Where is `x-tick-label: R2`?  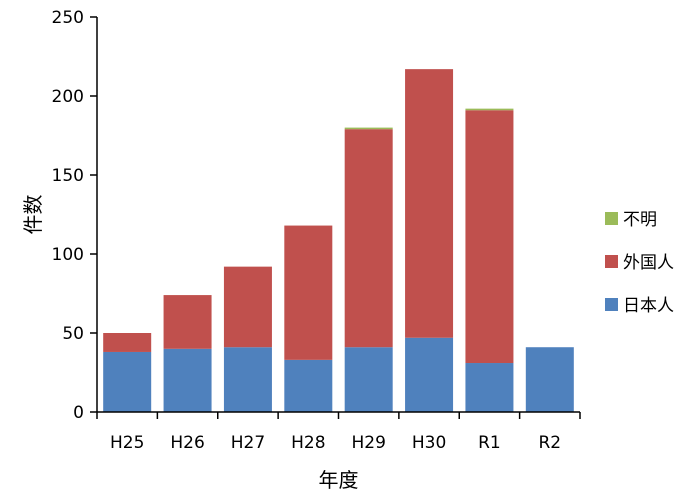 x-tick-label: R2 is located at coordinates (549, 443).